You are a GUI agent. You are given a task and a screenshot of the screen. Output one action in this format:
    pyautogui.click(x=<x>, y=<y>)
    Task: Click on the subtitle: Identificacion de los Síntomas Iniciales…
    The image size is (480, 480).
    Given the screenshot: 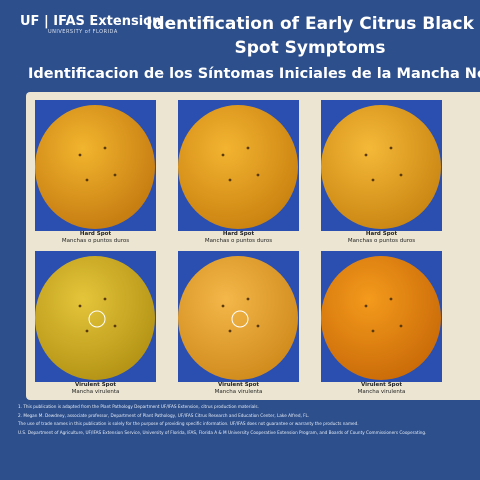 What is the action you would take?
    pyautogui.click(x=254, y=74)
    